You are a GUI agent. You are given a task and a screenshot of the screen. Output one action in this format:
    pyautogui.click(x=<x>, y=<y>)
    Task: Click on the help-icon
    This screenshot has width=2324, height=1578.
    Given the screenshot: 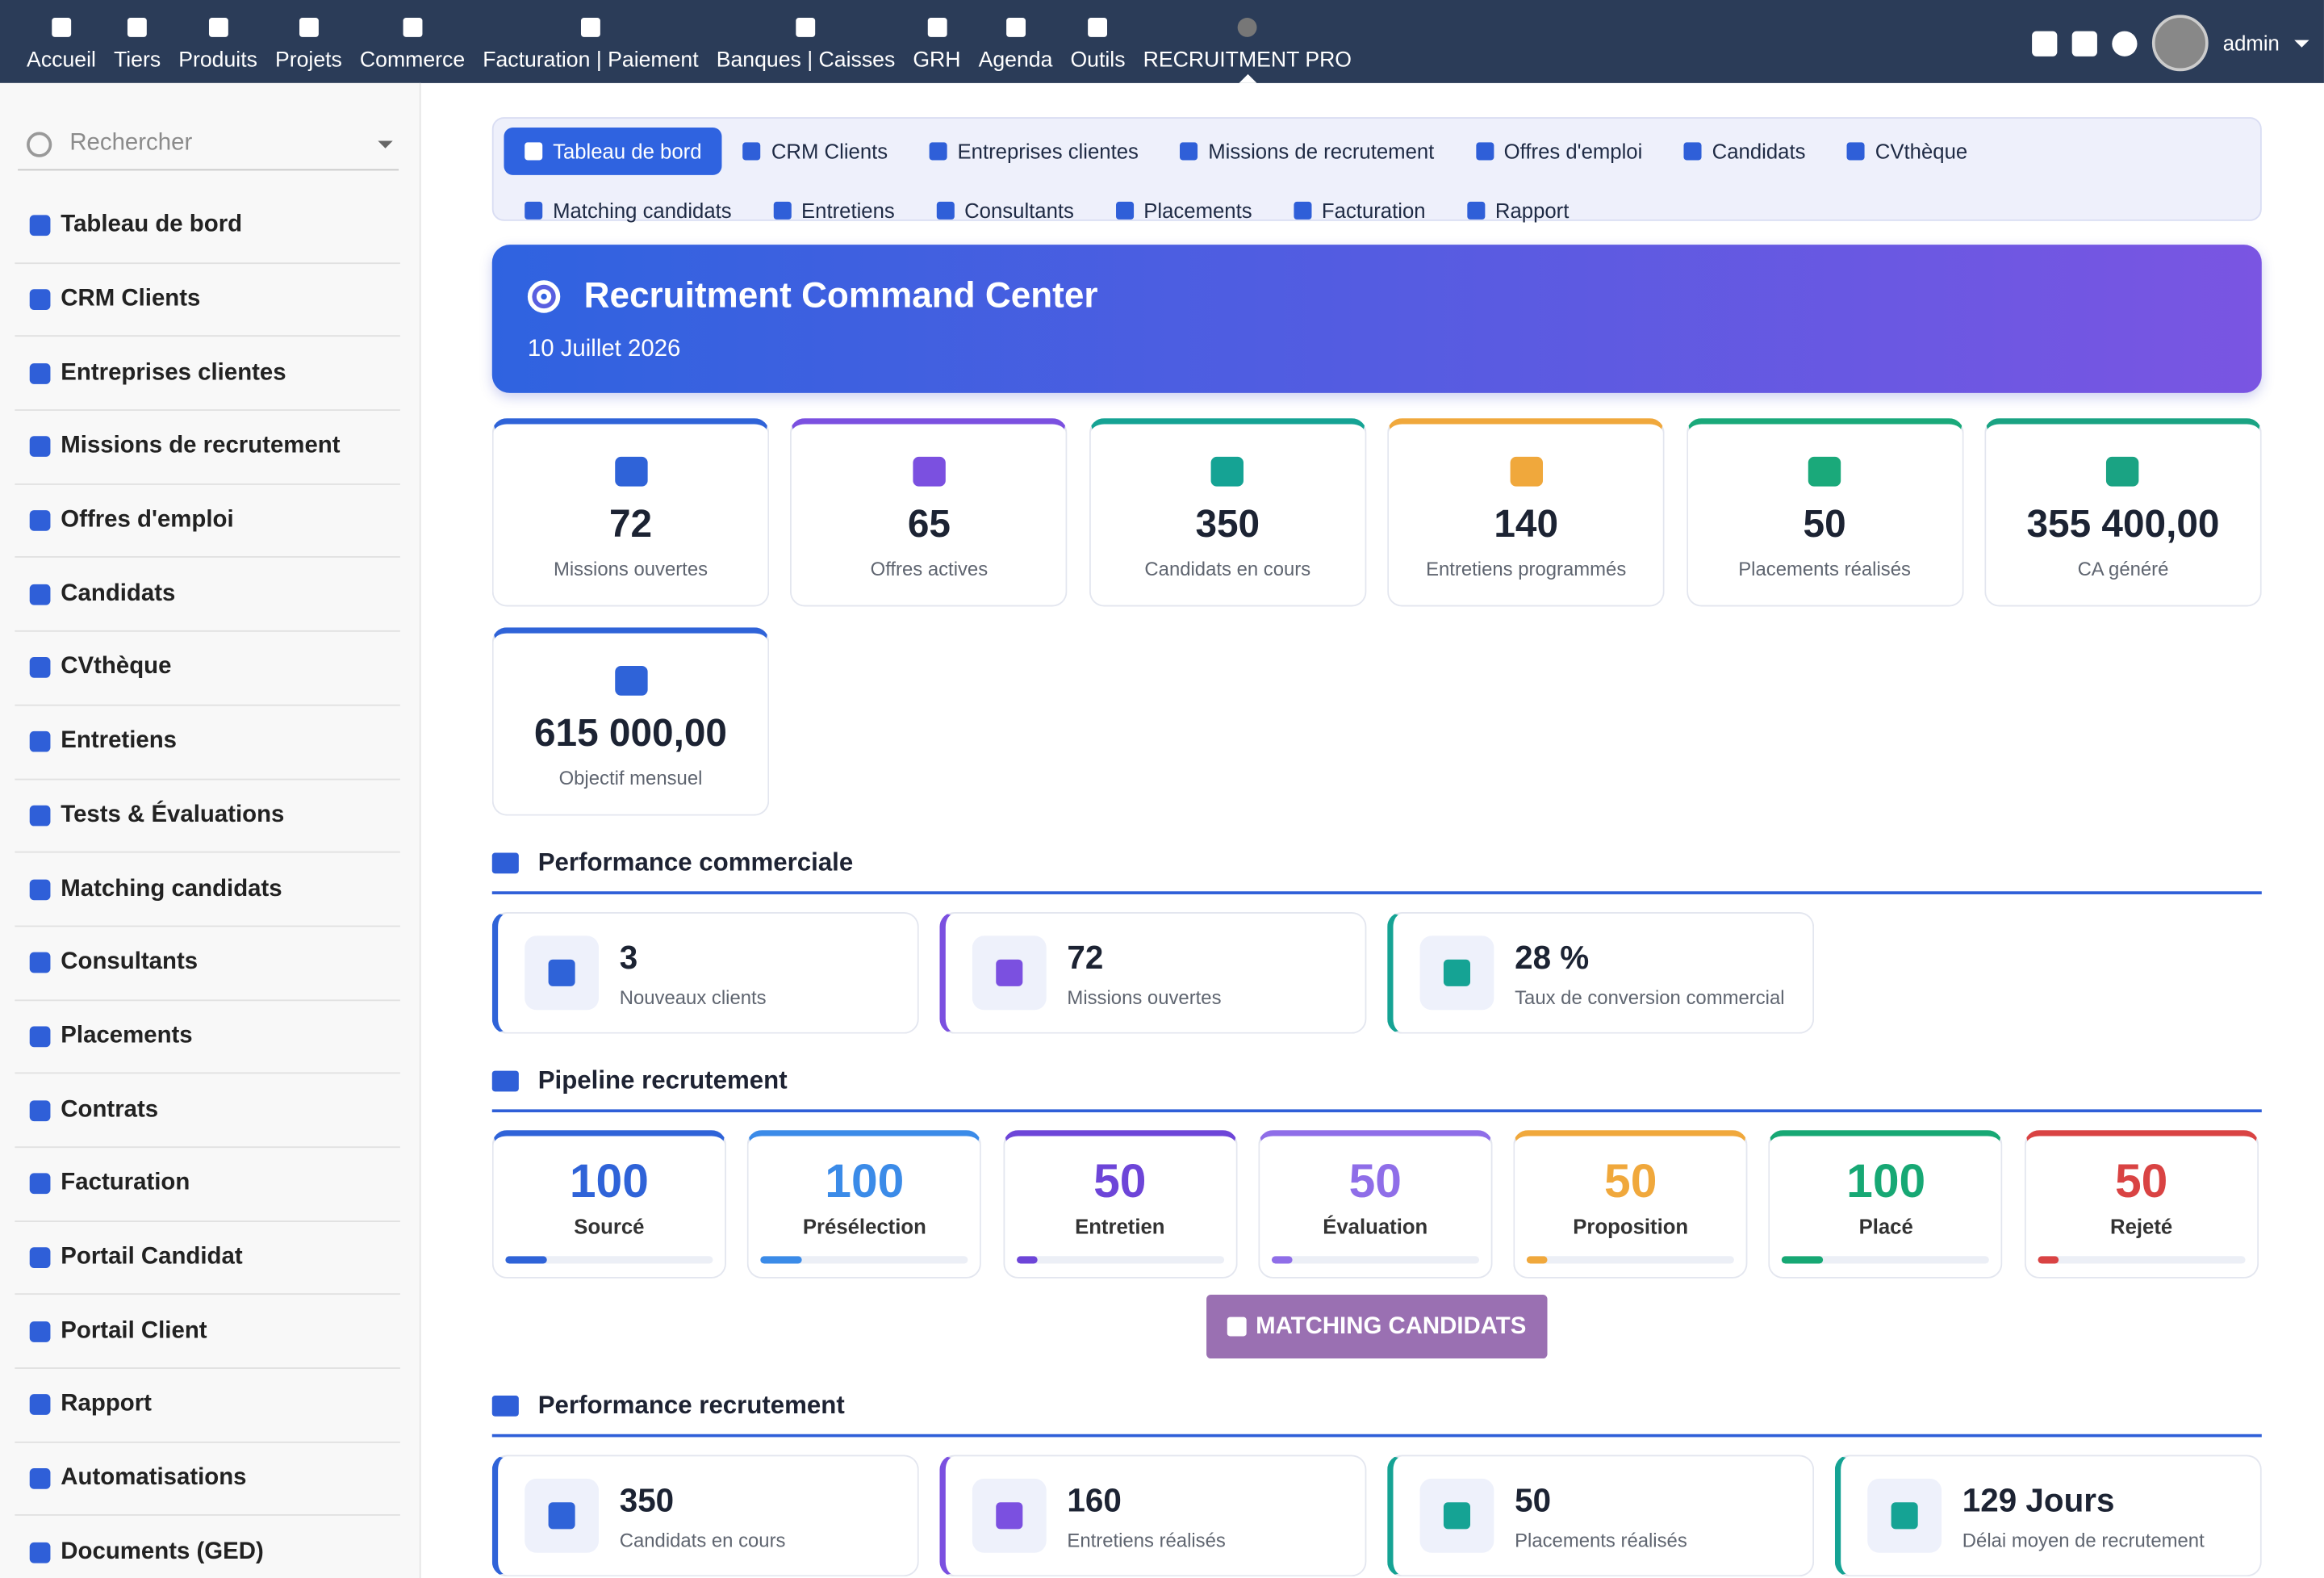 What is the action you would take?
    pyautogui.click(x=2125, y=43)
    